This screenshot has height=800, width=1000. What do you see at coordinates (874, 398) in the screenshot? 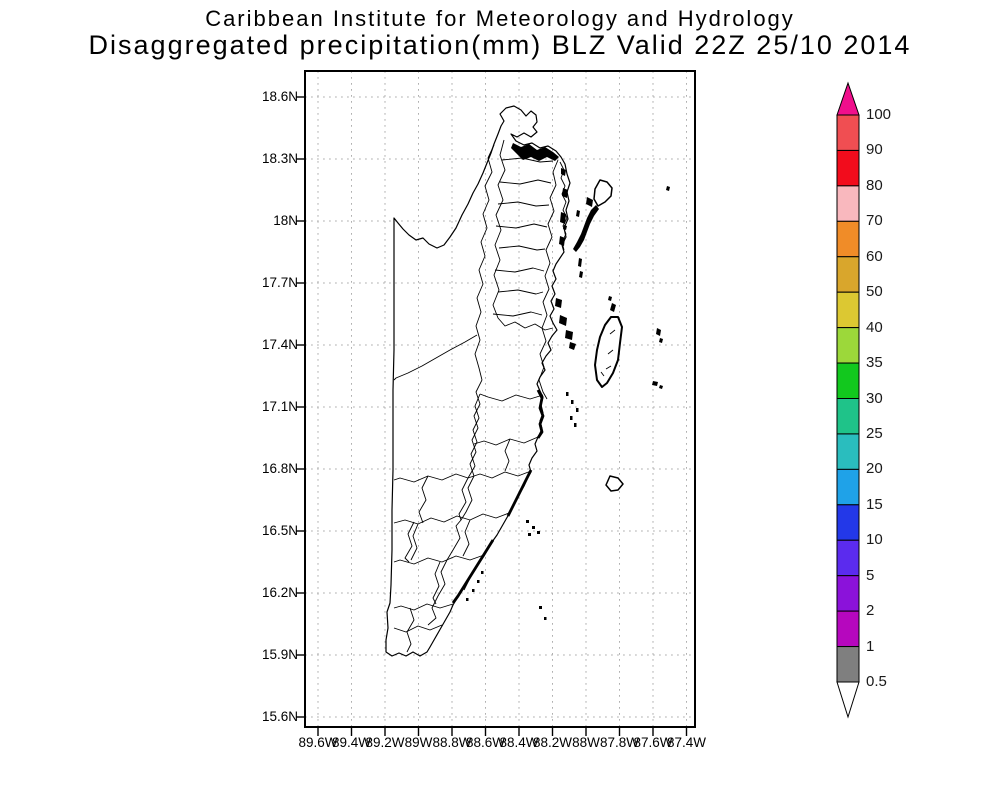
I see `colorbar-tick-label: 30` at bounding box center [874, 398].